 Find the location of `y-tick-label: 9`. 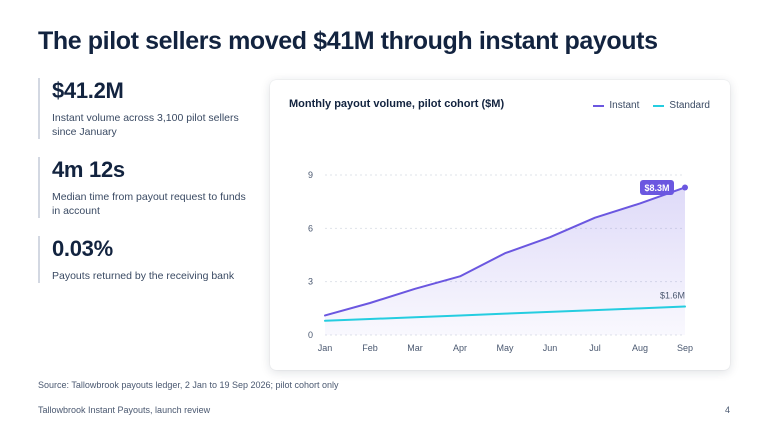

y-tick-label: 9 is located at coordinates (310, 175).